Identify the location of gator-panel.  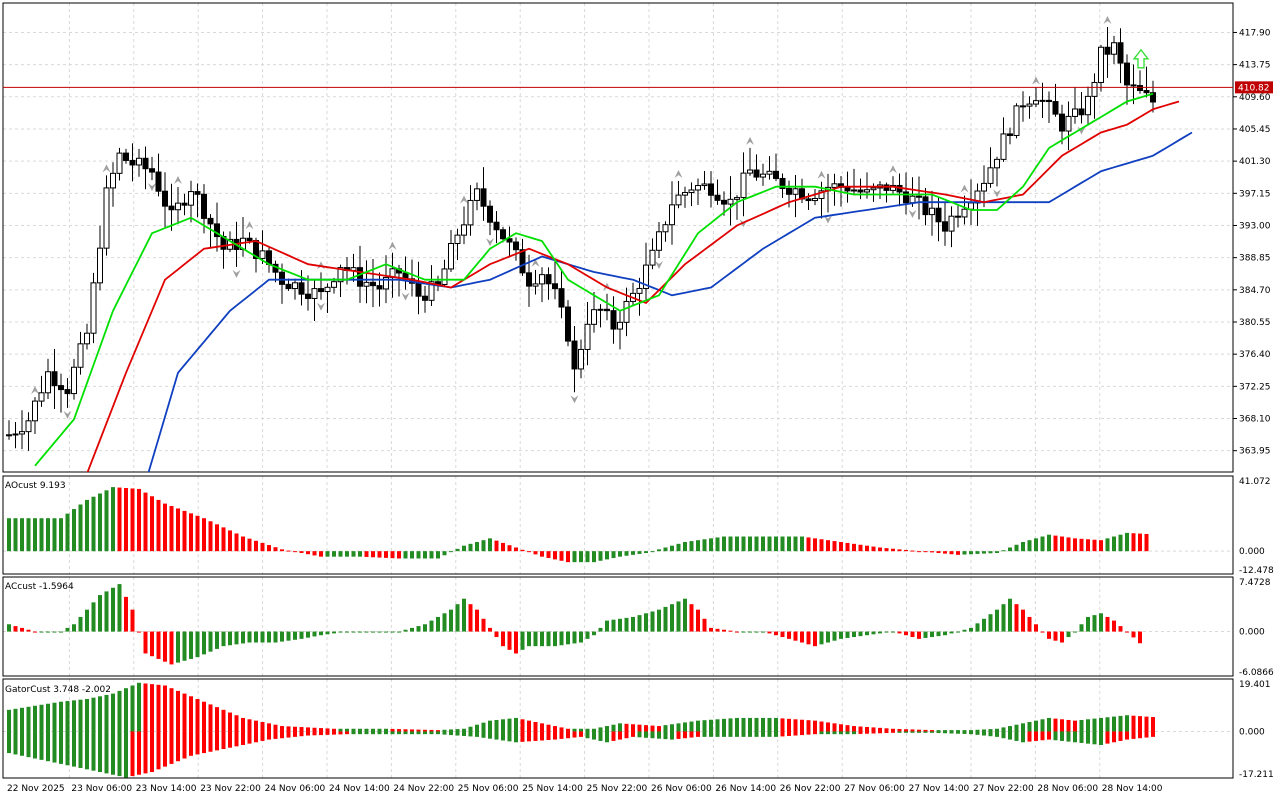
(581, 730).